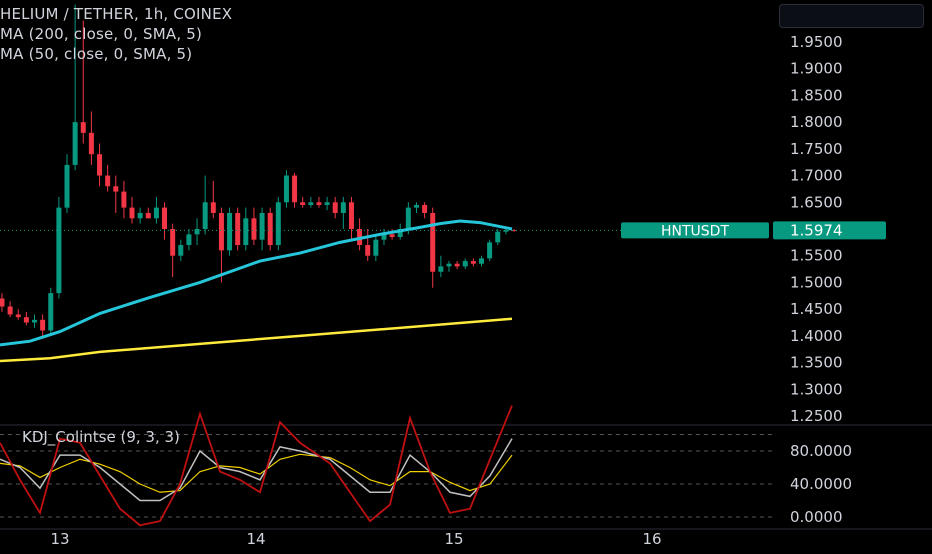 The width and height of the screenshot is (932, 554). What do you see at coordinates (816, 517) in the screenshot?
I see `indicator-tick-label: 0.0000` at bounding box center [816, 517].